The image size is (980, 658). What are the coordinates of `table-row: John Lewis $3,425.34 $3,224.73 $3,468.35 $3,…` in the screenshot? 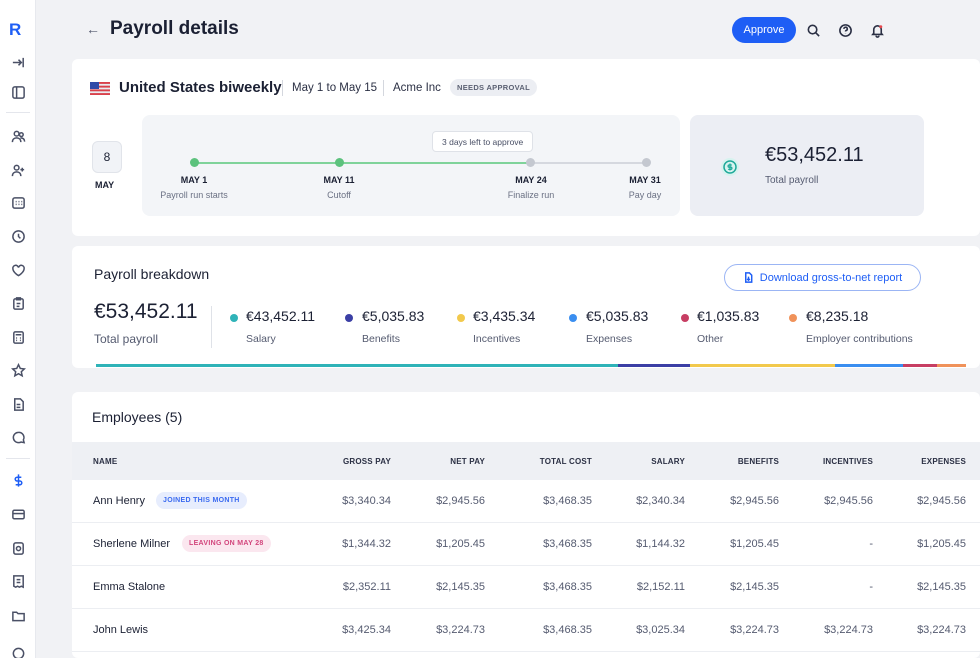 It's located at (526, 630).